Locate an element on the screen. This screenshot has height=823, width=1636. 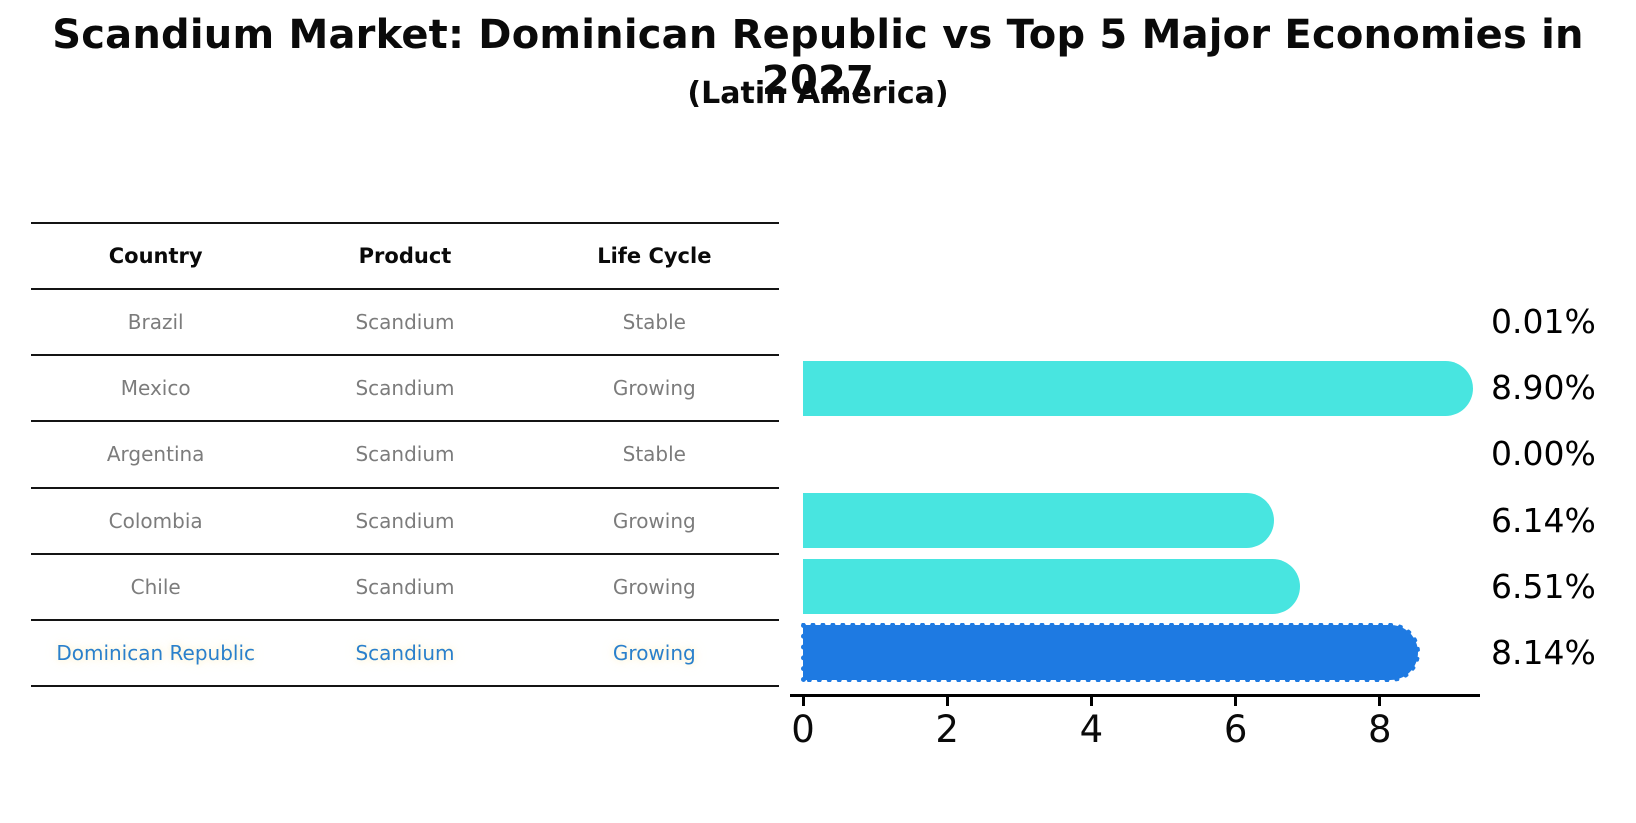
cell-country: Mexico is located at coordinates (155, 388).